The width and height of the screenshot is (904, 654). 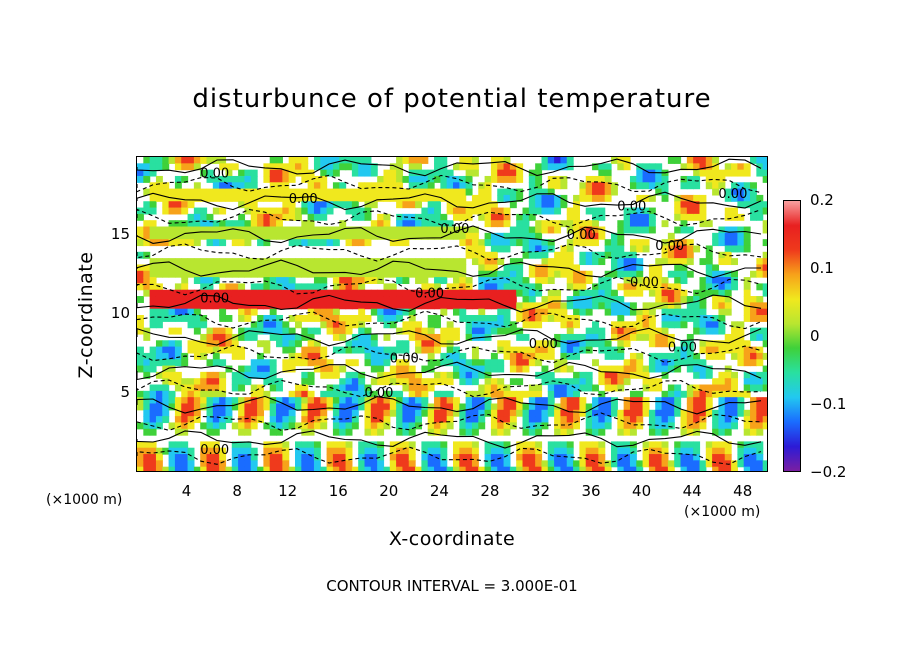 What do you see at coordinates (581, 235) in the screenshot?
I see `contour-label: 0.00` at bounding box center [581, 235].